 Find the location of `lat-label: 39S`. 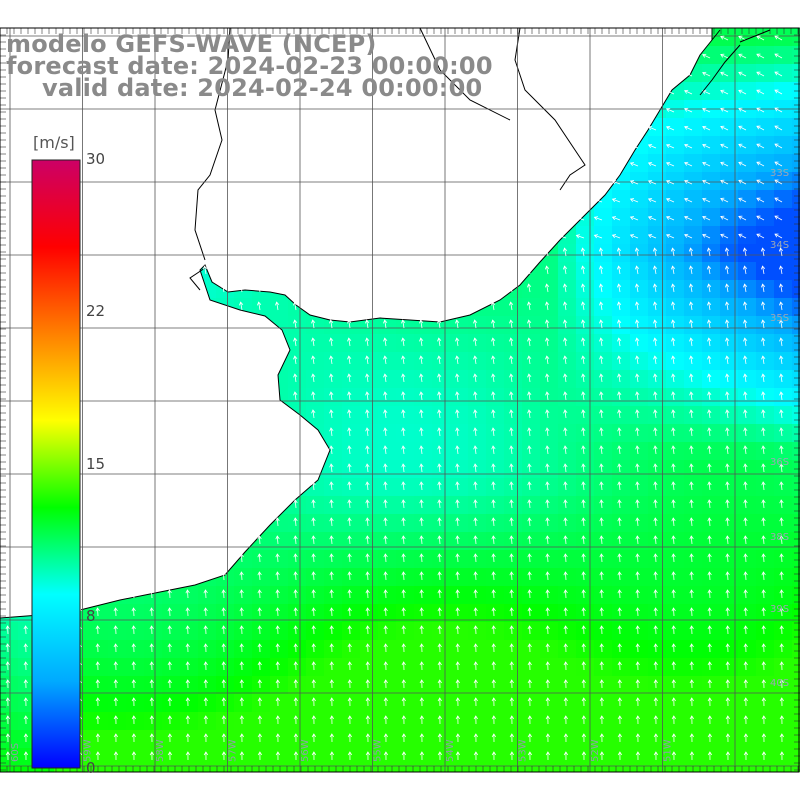

lat-label: 39S is located at coordinates (779, 609).